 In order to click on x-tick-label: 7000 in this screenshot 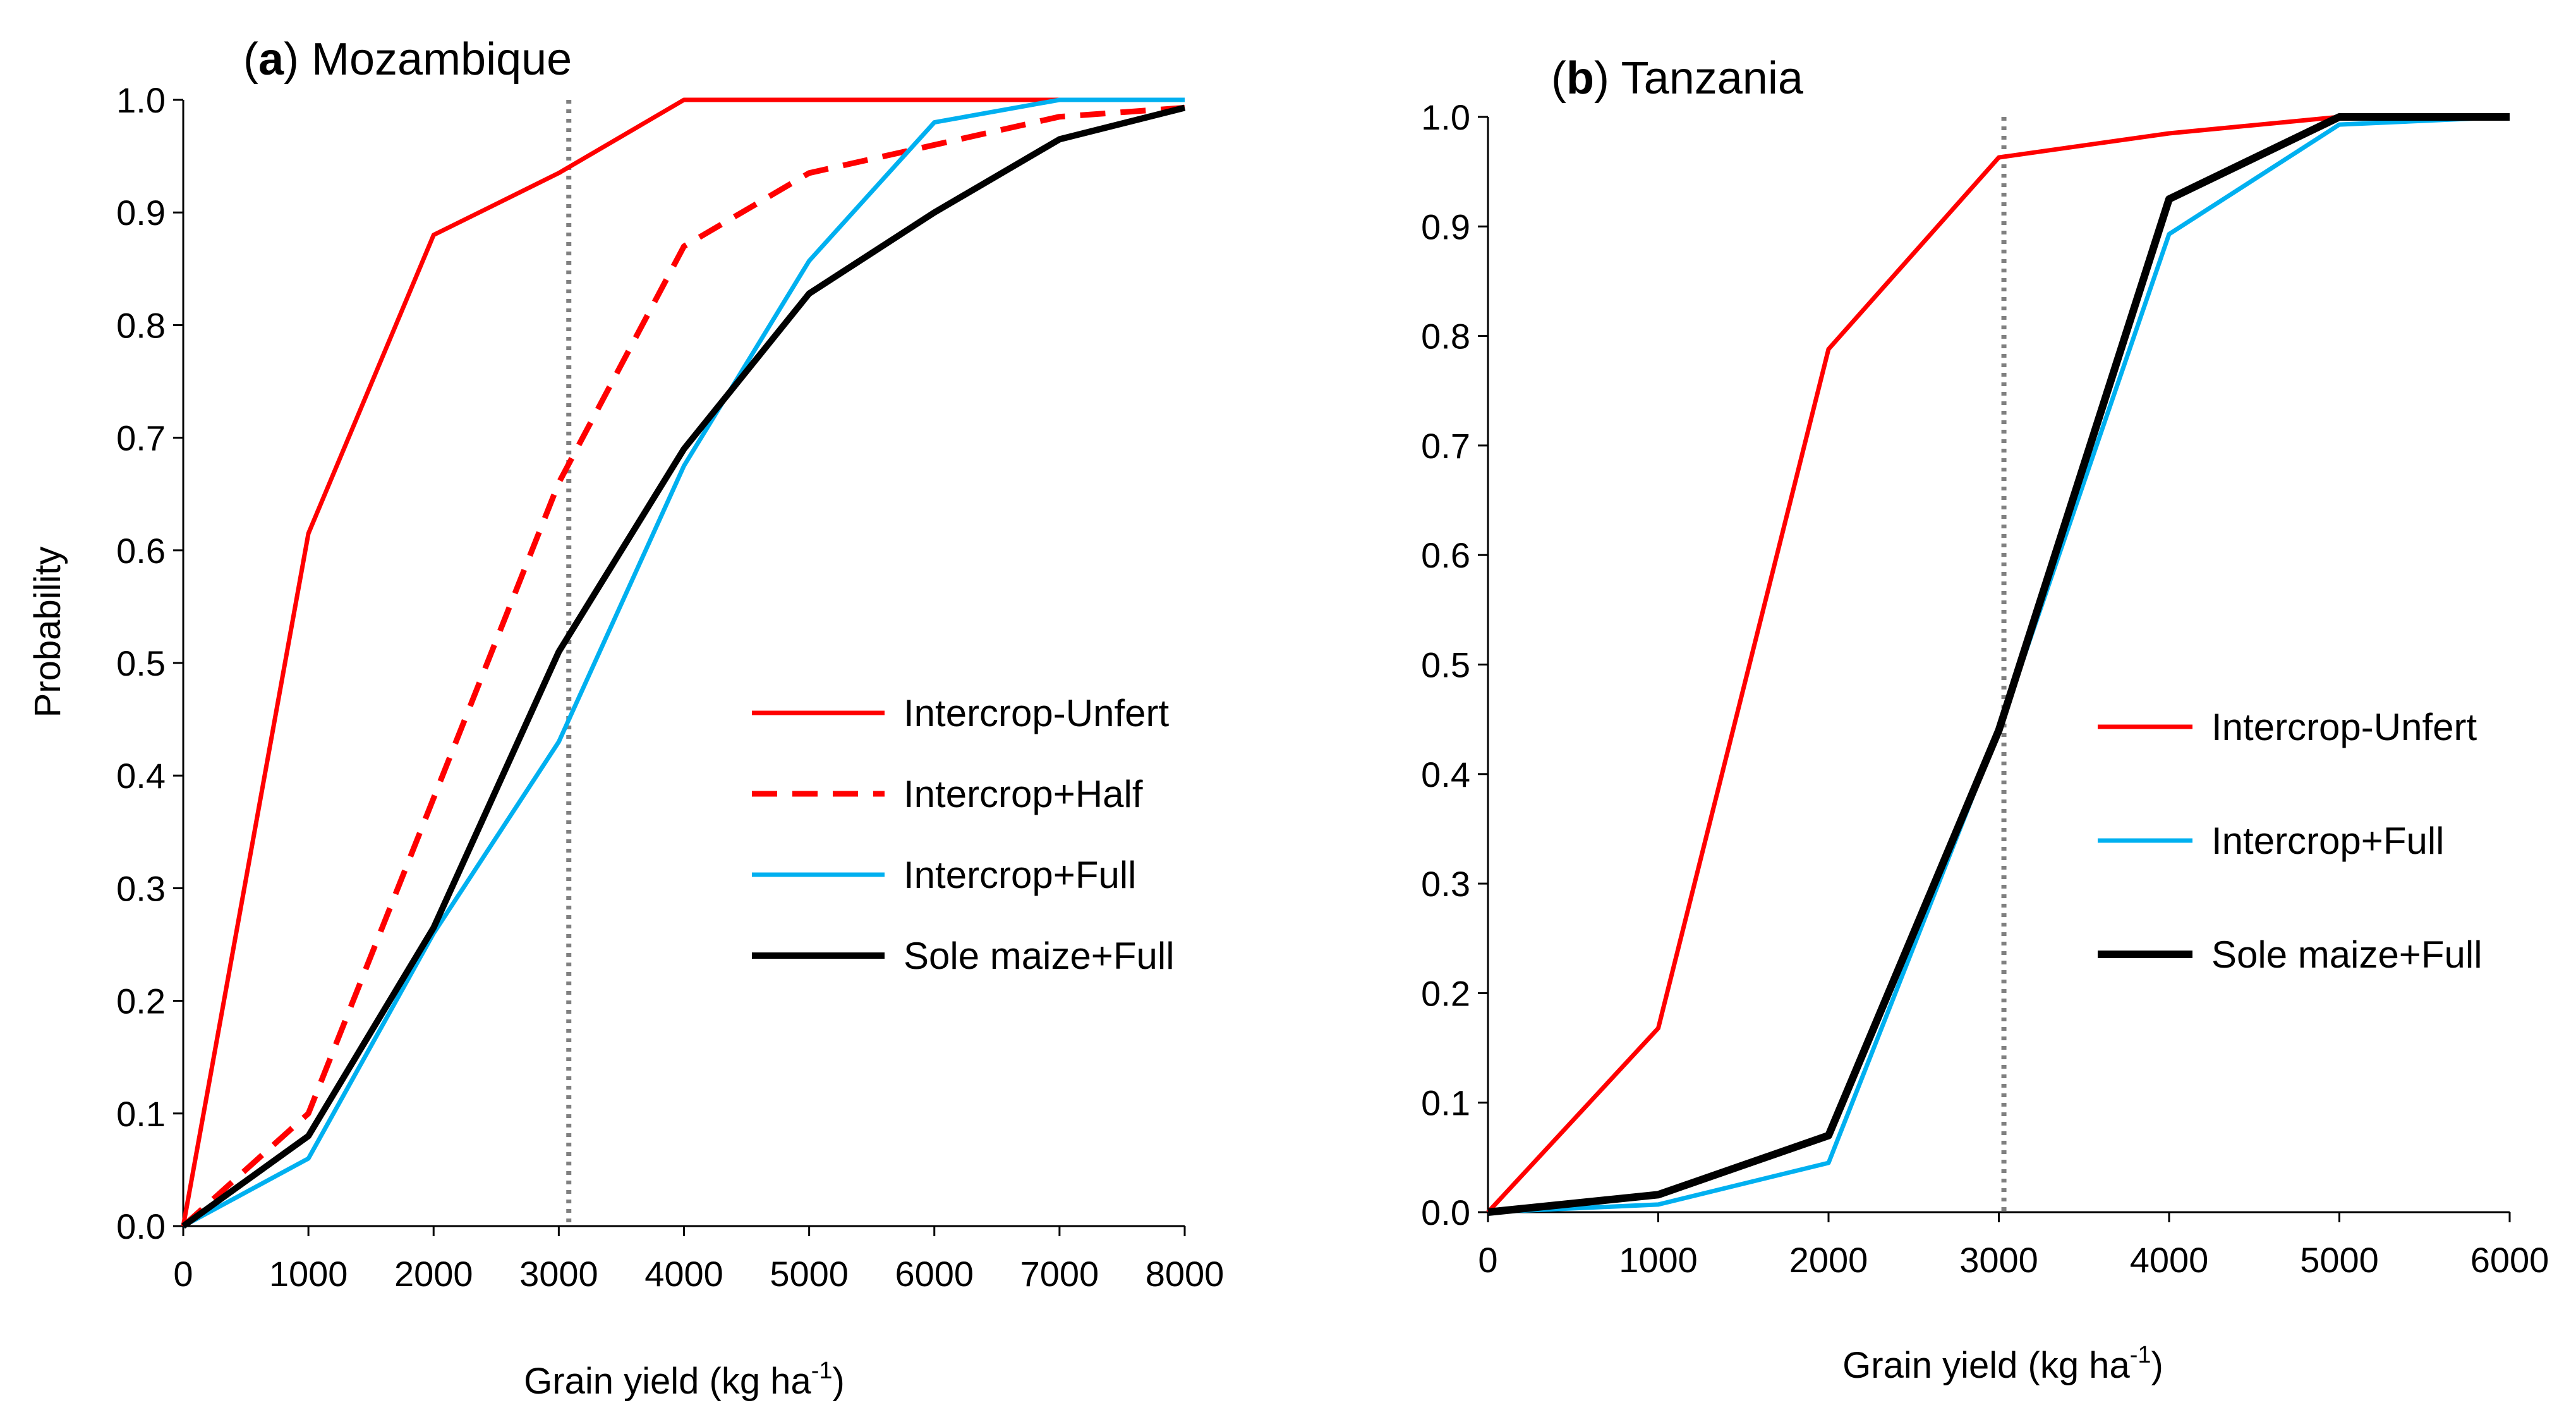, I will do `click(1059, 1274)`.